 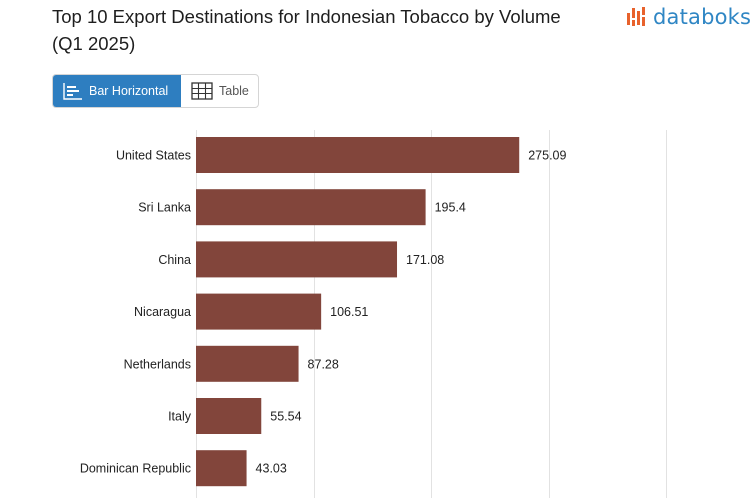 I want to click on category-label: Sri Lanka, so click(x=164, y=208).